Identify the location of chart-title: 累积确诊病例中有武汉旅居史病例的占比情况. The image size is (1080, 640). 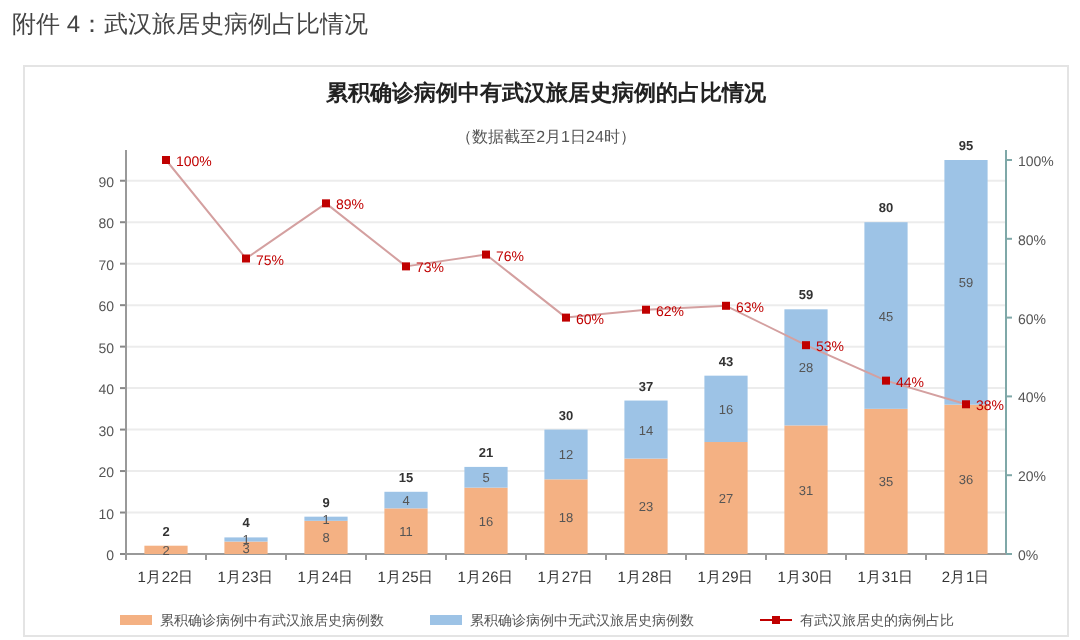
(546, 93).